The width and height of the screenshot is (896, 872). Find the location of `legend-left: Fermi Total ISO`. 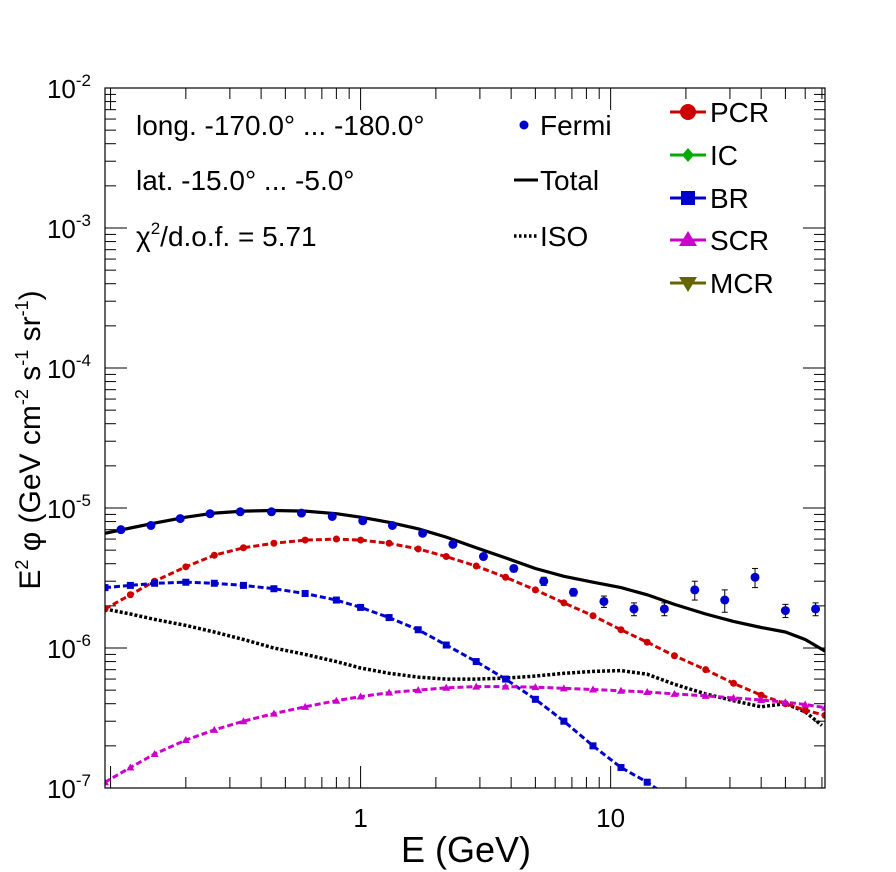

legend-left: Fermi Total ISO is located at coordinates (563, 181).